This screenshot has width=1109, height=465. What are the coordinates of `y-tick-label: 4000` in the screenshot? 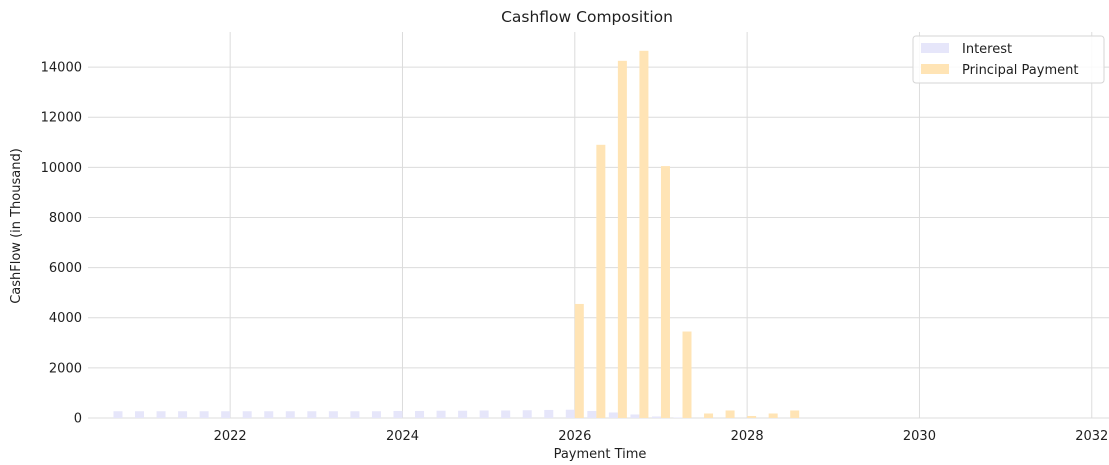 It's located at (65, 318).